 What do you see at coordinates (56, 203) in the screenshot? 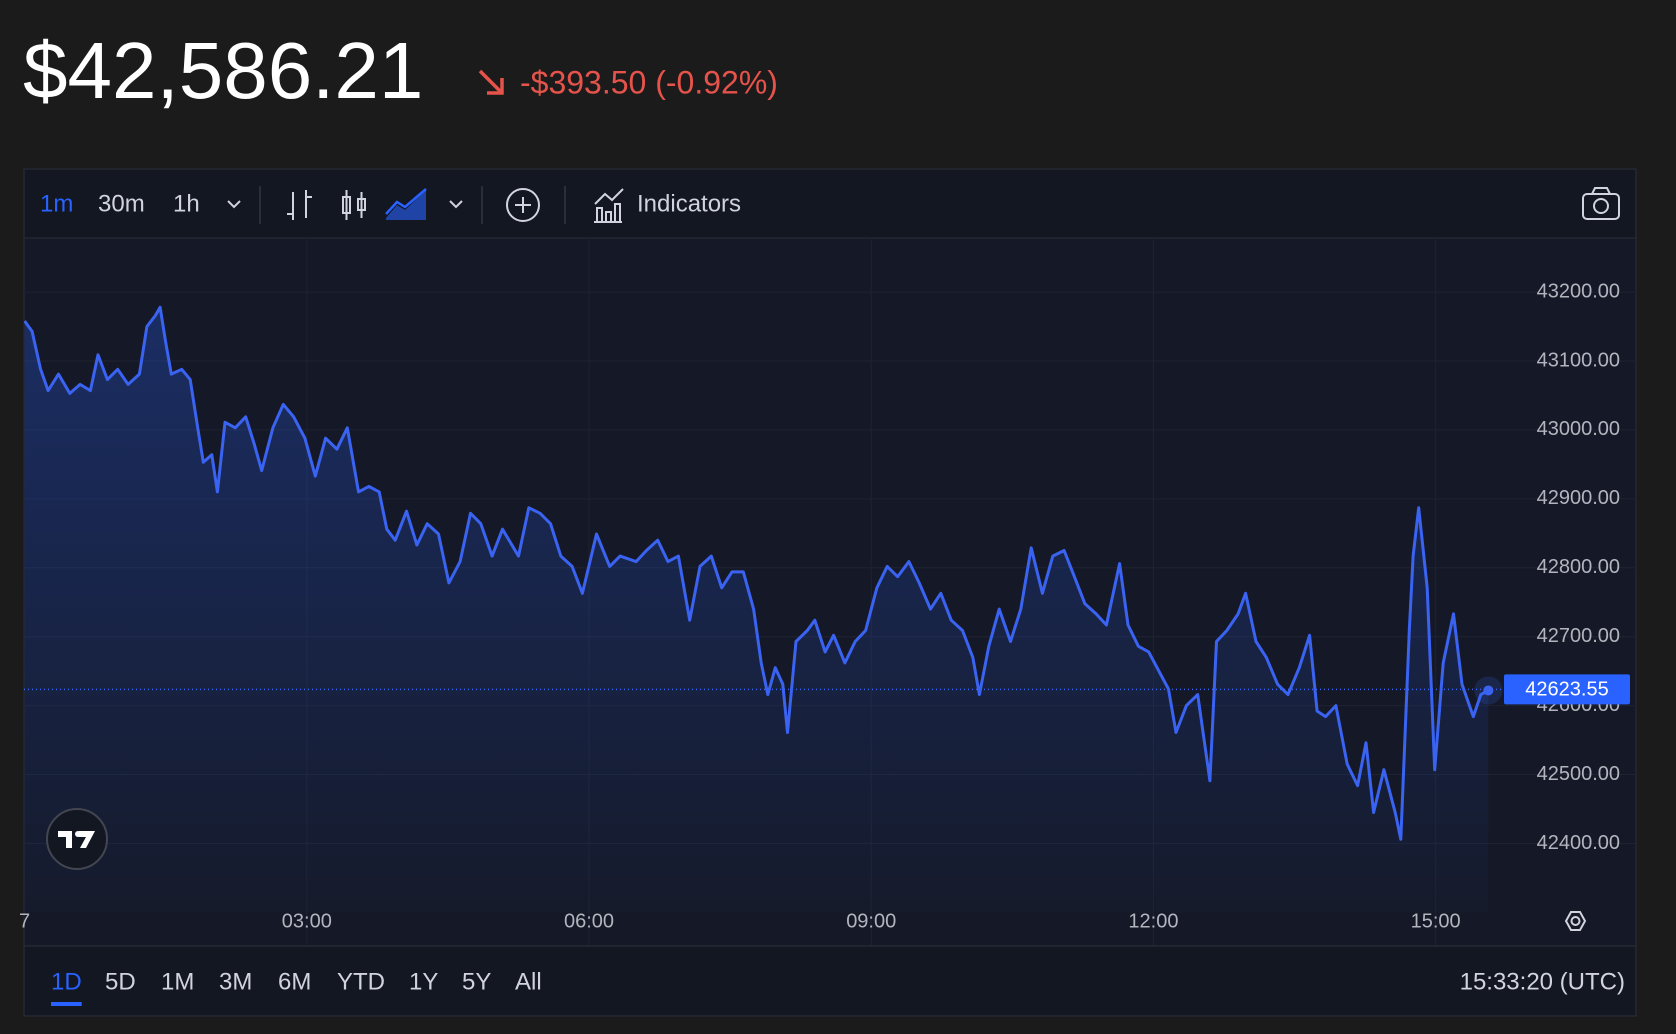
I see `interval-button: 1m` at bounding box center [56, 203].